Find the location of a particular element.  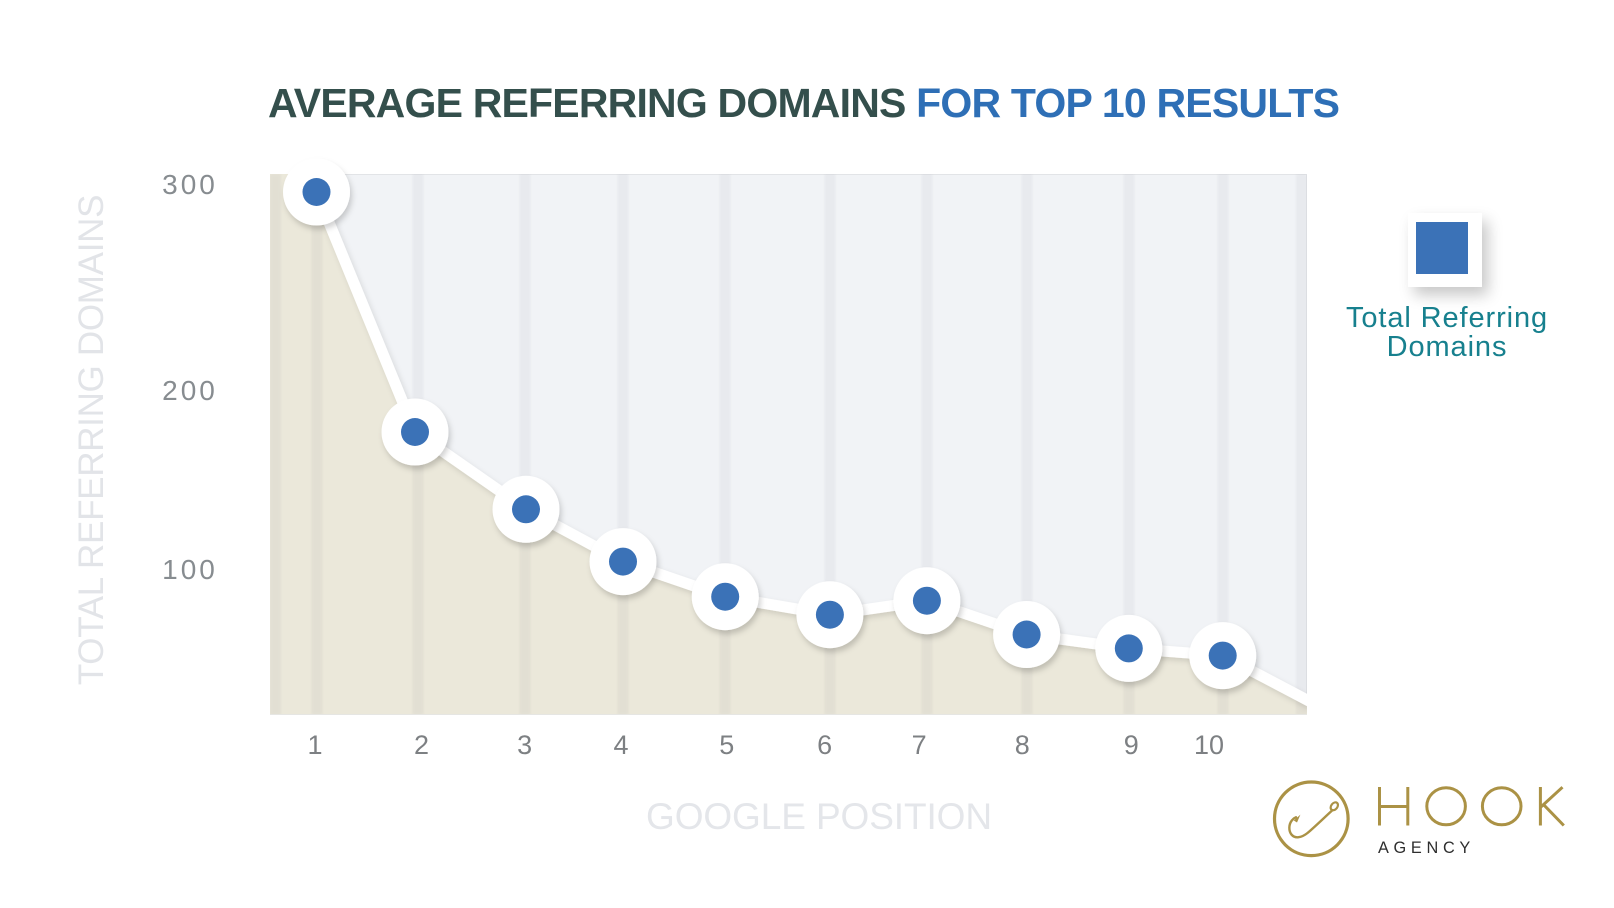

svg-text: AGENCY is located at coordinates (1426, 848).